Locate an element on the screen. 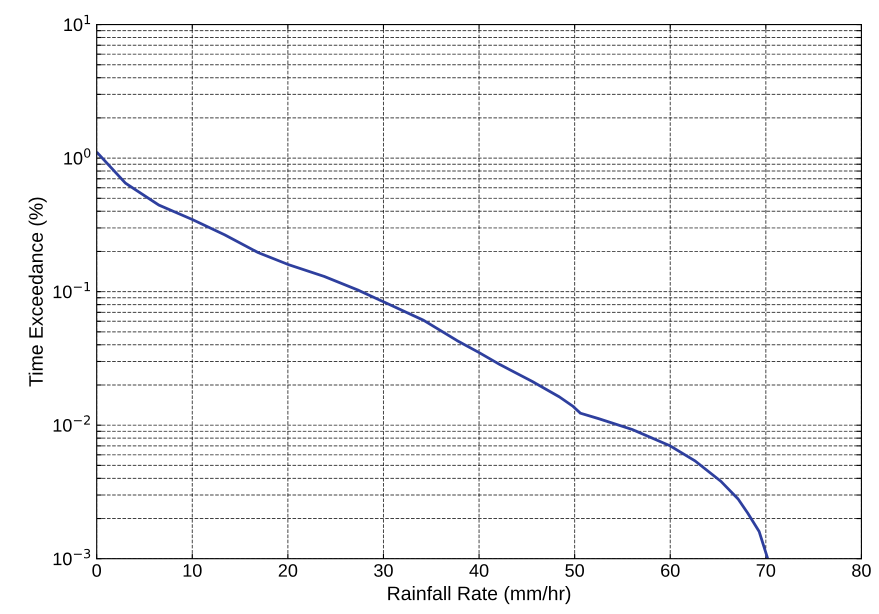  x-tick-label: 80 is located at coordinates (861, 570).